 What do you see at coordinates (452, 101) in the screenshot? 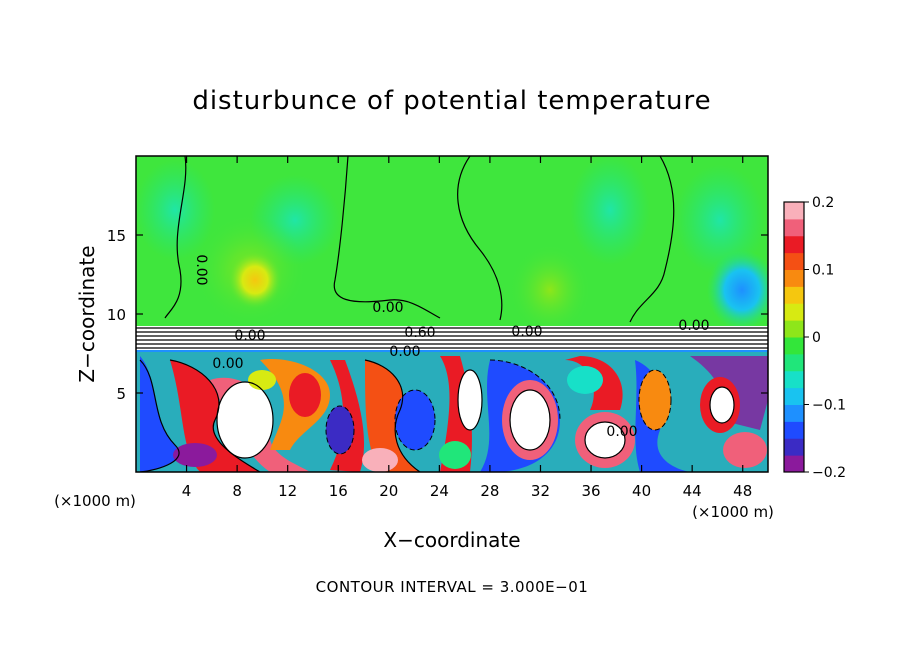
I see `chart-title: disturbunce of potential temperature` at bounding box center [452, 101].